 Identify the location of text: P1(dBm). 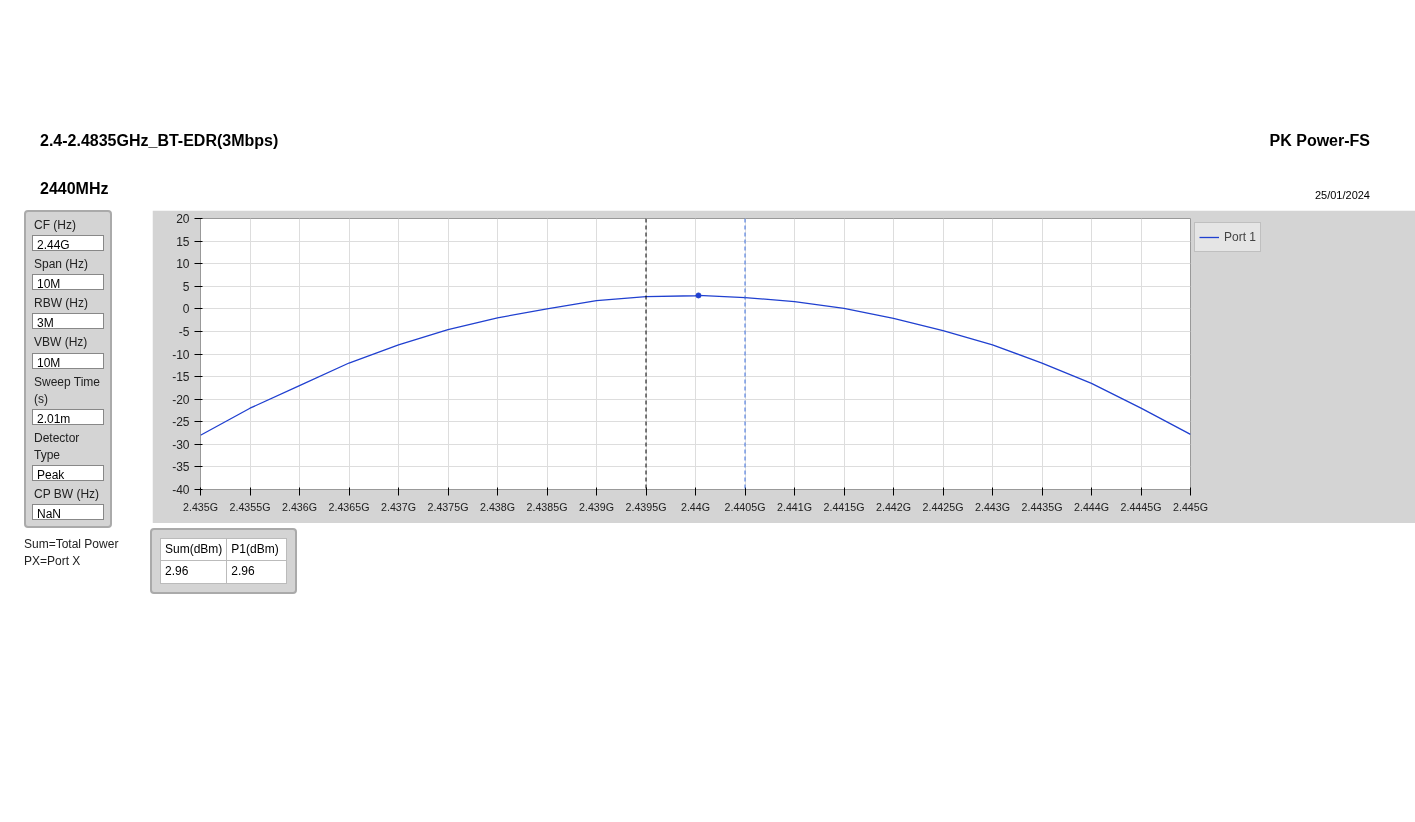
(256, 549).